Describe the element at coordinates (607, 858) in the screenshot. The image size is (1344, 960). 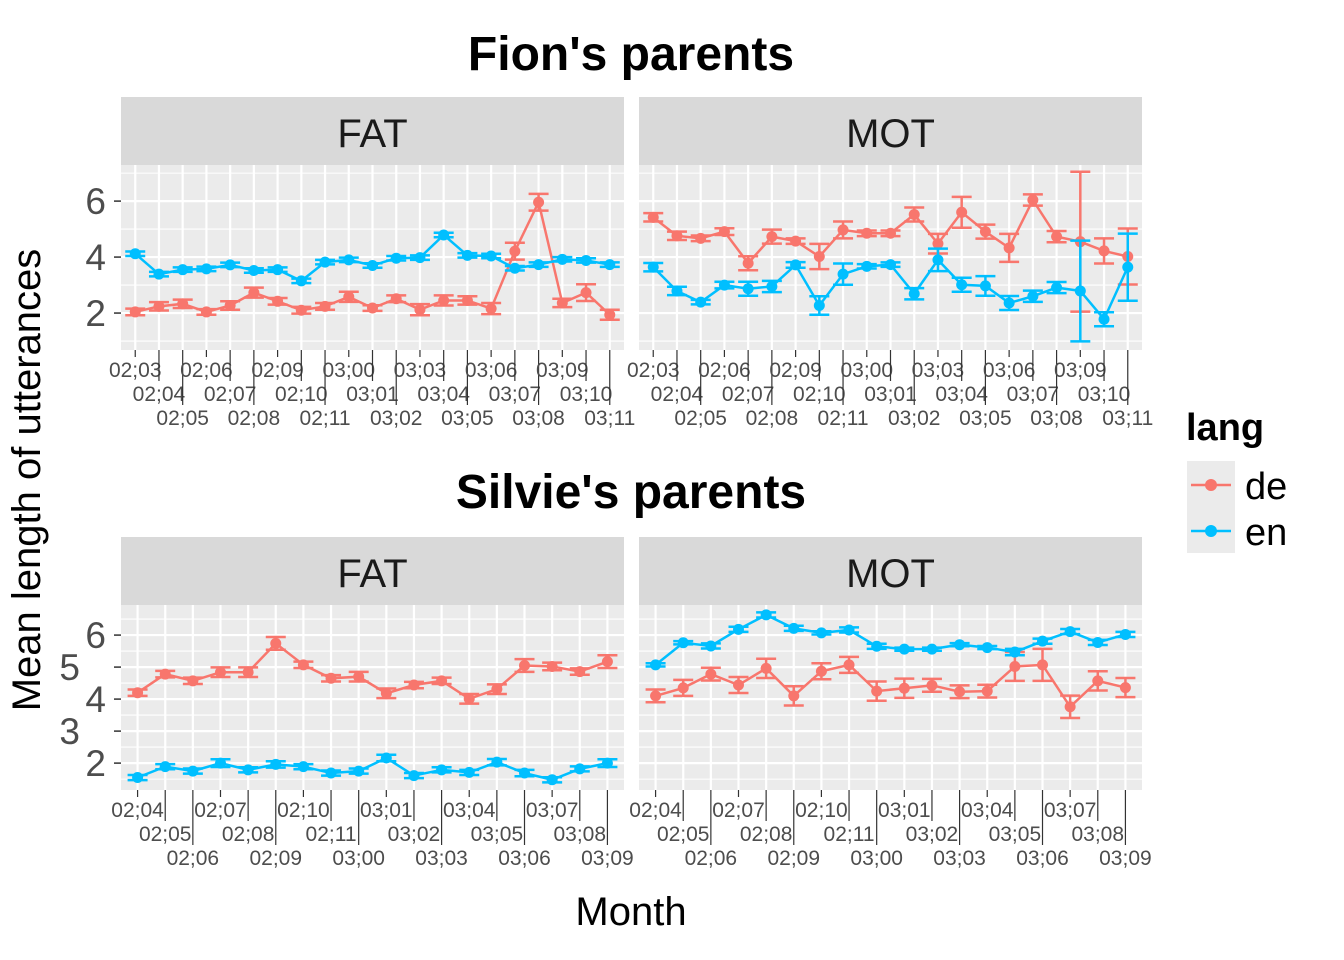
I see `x-tick-label: 03;09` at that location.